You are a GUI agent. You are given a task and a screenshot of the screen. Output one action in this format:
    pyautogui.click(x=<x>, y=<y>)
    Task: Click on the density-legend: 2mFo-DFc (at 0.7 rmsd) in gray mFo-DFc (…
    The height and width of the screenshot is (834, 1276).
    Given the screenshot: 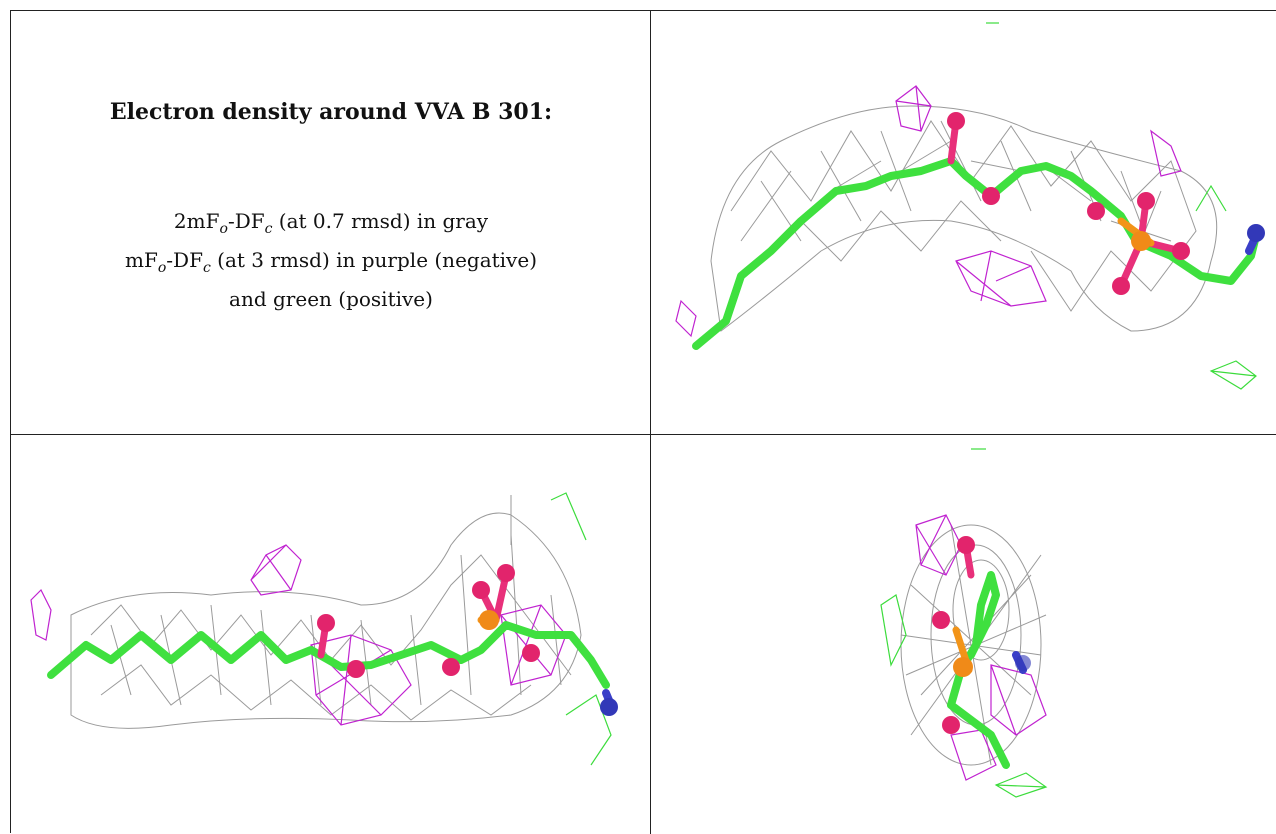 What is the action you would take?
    pyautogui.click(x=330, y=260)
    